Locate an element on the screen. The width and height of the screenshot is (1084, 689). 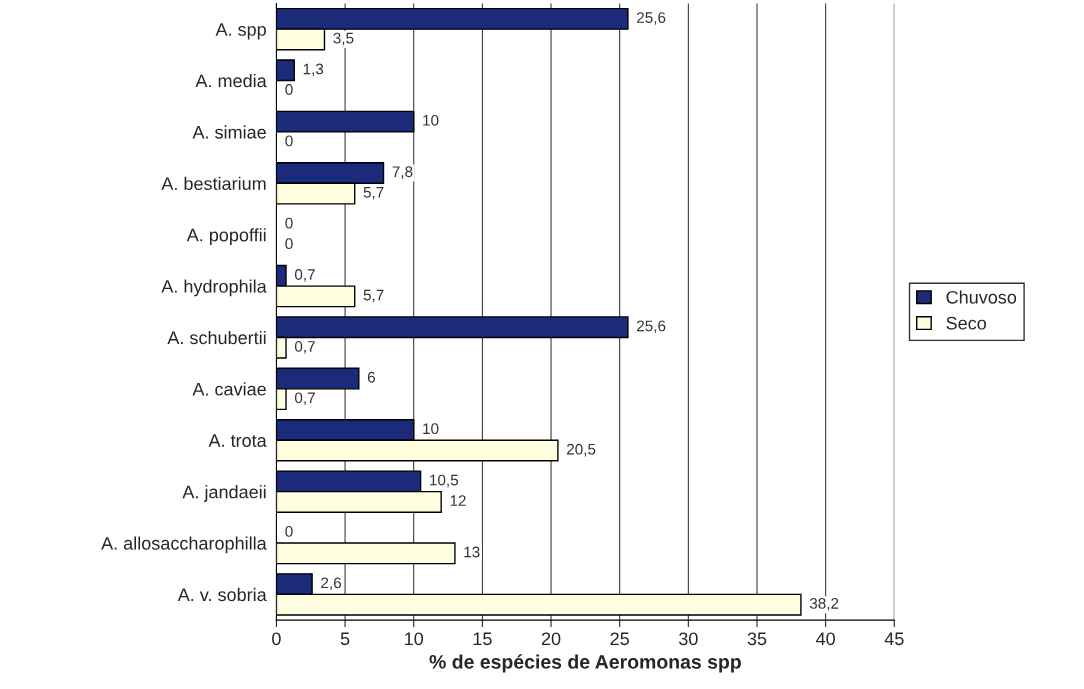
y-tick-label: A. hydrophila is located at coordinates (214, 288).